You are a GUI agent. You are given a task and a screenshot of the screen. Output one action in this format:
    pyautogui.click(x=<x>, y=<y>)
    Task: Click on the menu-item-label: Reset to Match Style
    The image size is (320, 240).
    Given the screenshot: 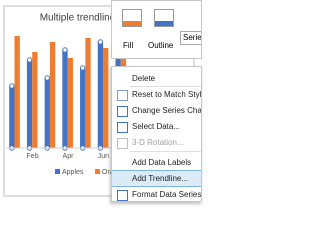 What is the action you would take?
    pyautogui.click(x=167, y=94)
    